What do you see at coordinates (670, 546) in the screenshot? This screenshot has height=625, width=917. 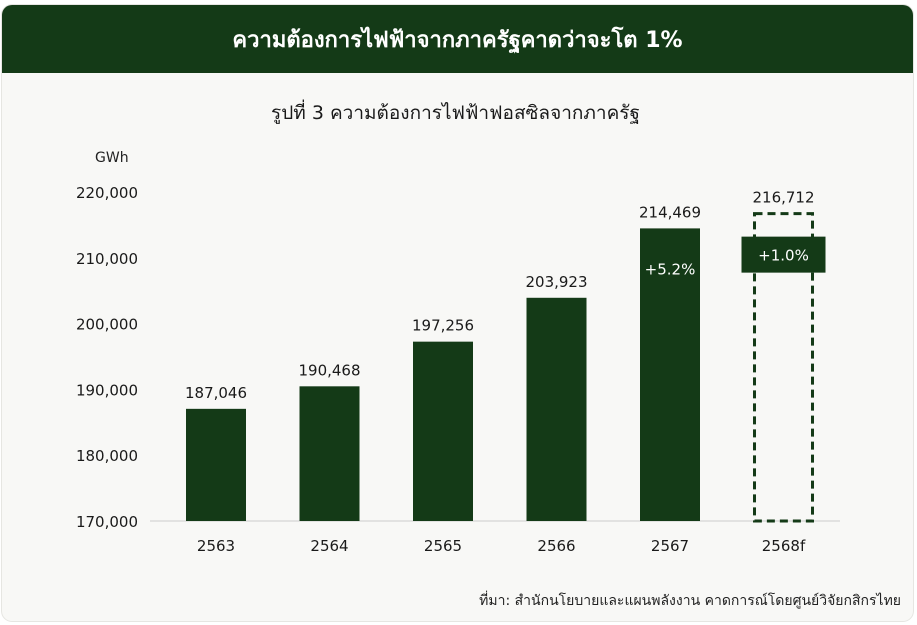 I see `x-tick-label: 2567` at bounding box center [670, 546].